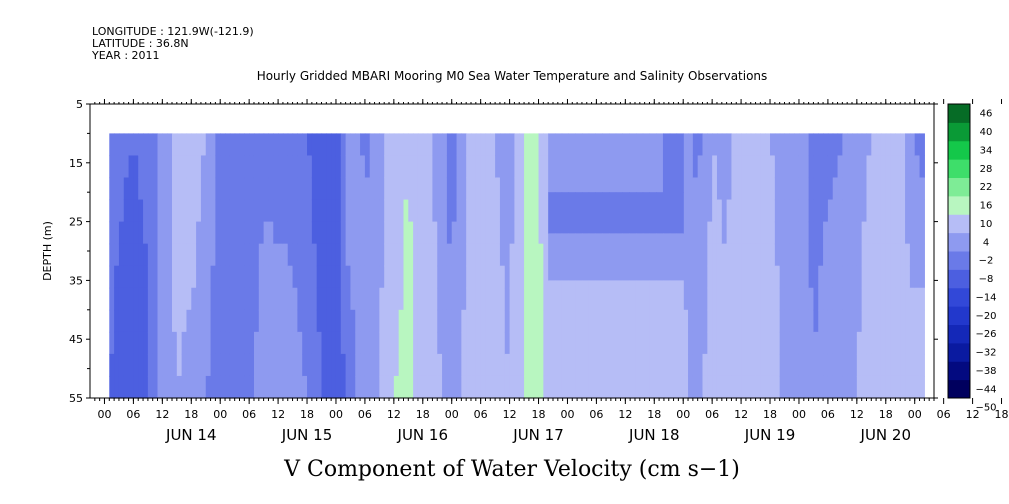  What do you see at coordinates (985, 334) in the screenshot?
I see `colorbar-label: −26` at bounding box center [985, 334].